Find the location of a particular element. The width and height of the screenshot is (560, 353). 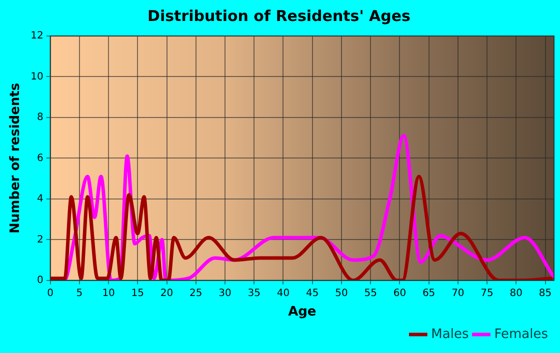

x-tick-label: 55 is located at coordinates (370, 293).